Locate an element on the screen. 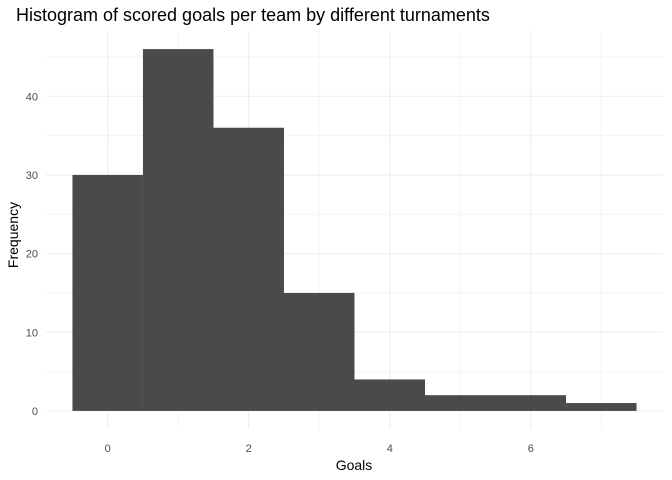  y-tick-label: 40 is located at coordinates (32, 97).